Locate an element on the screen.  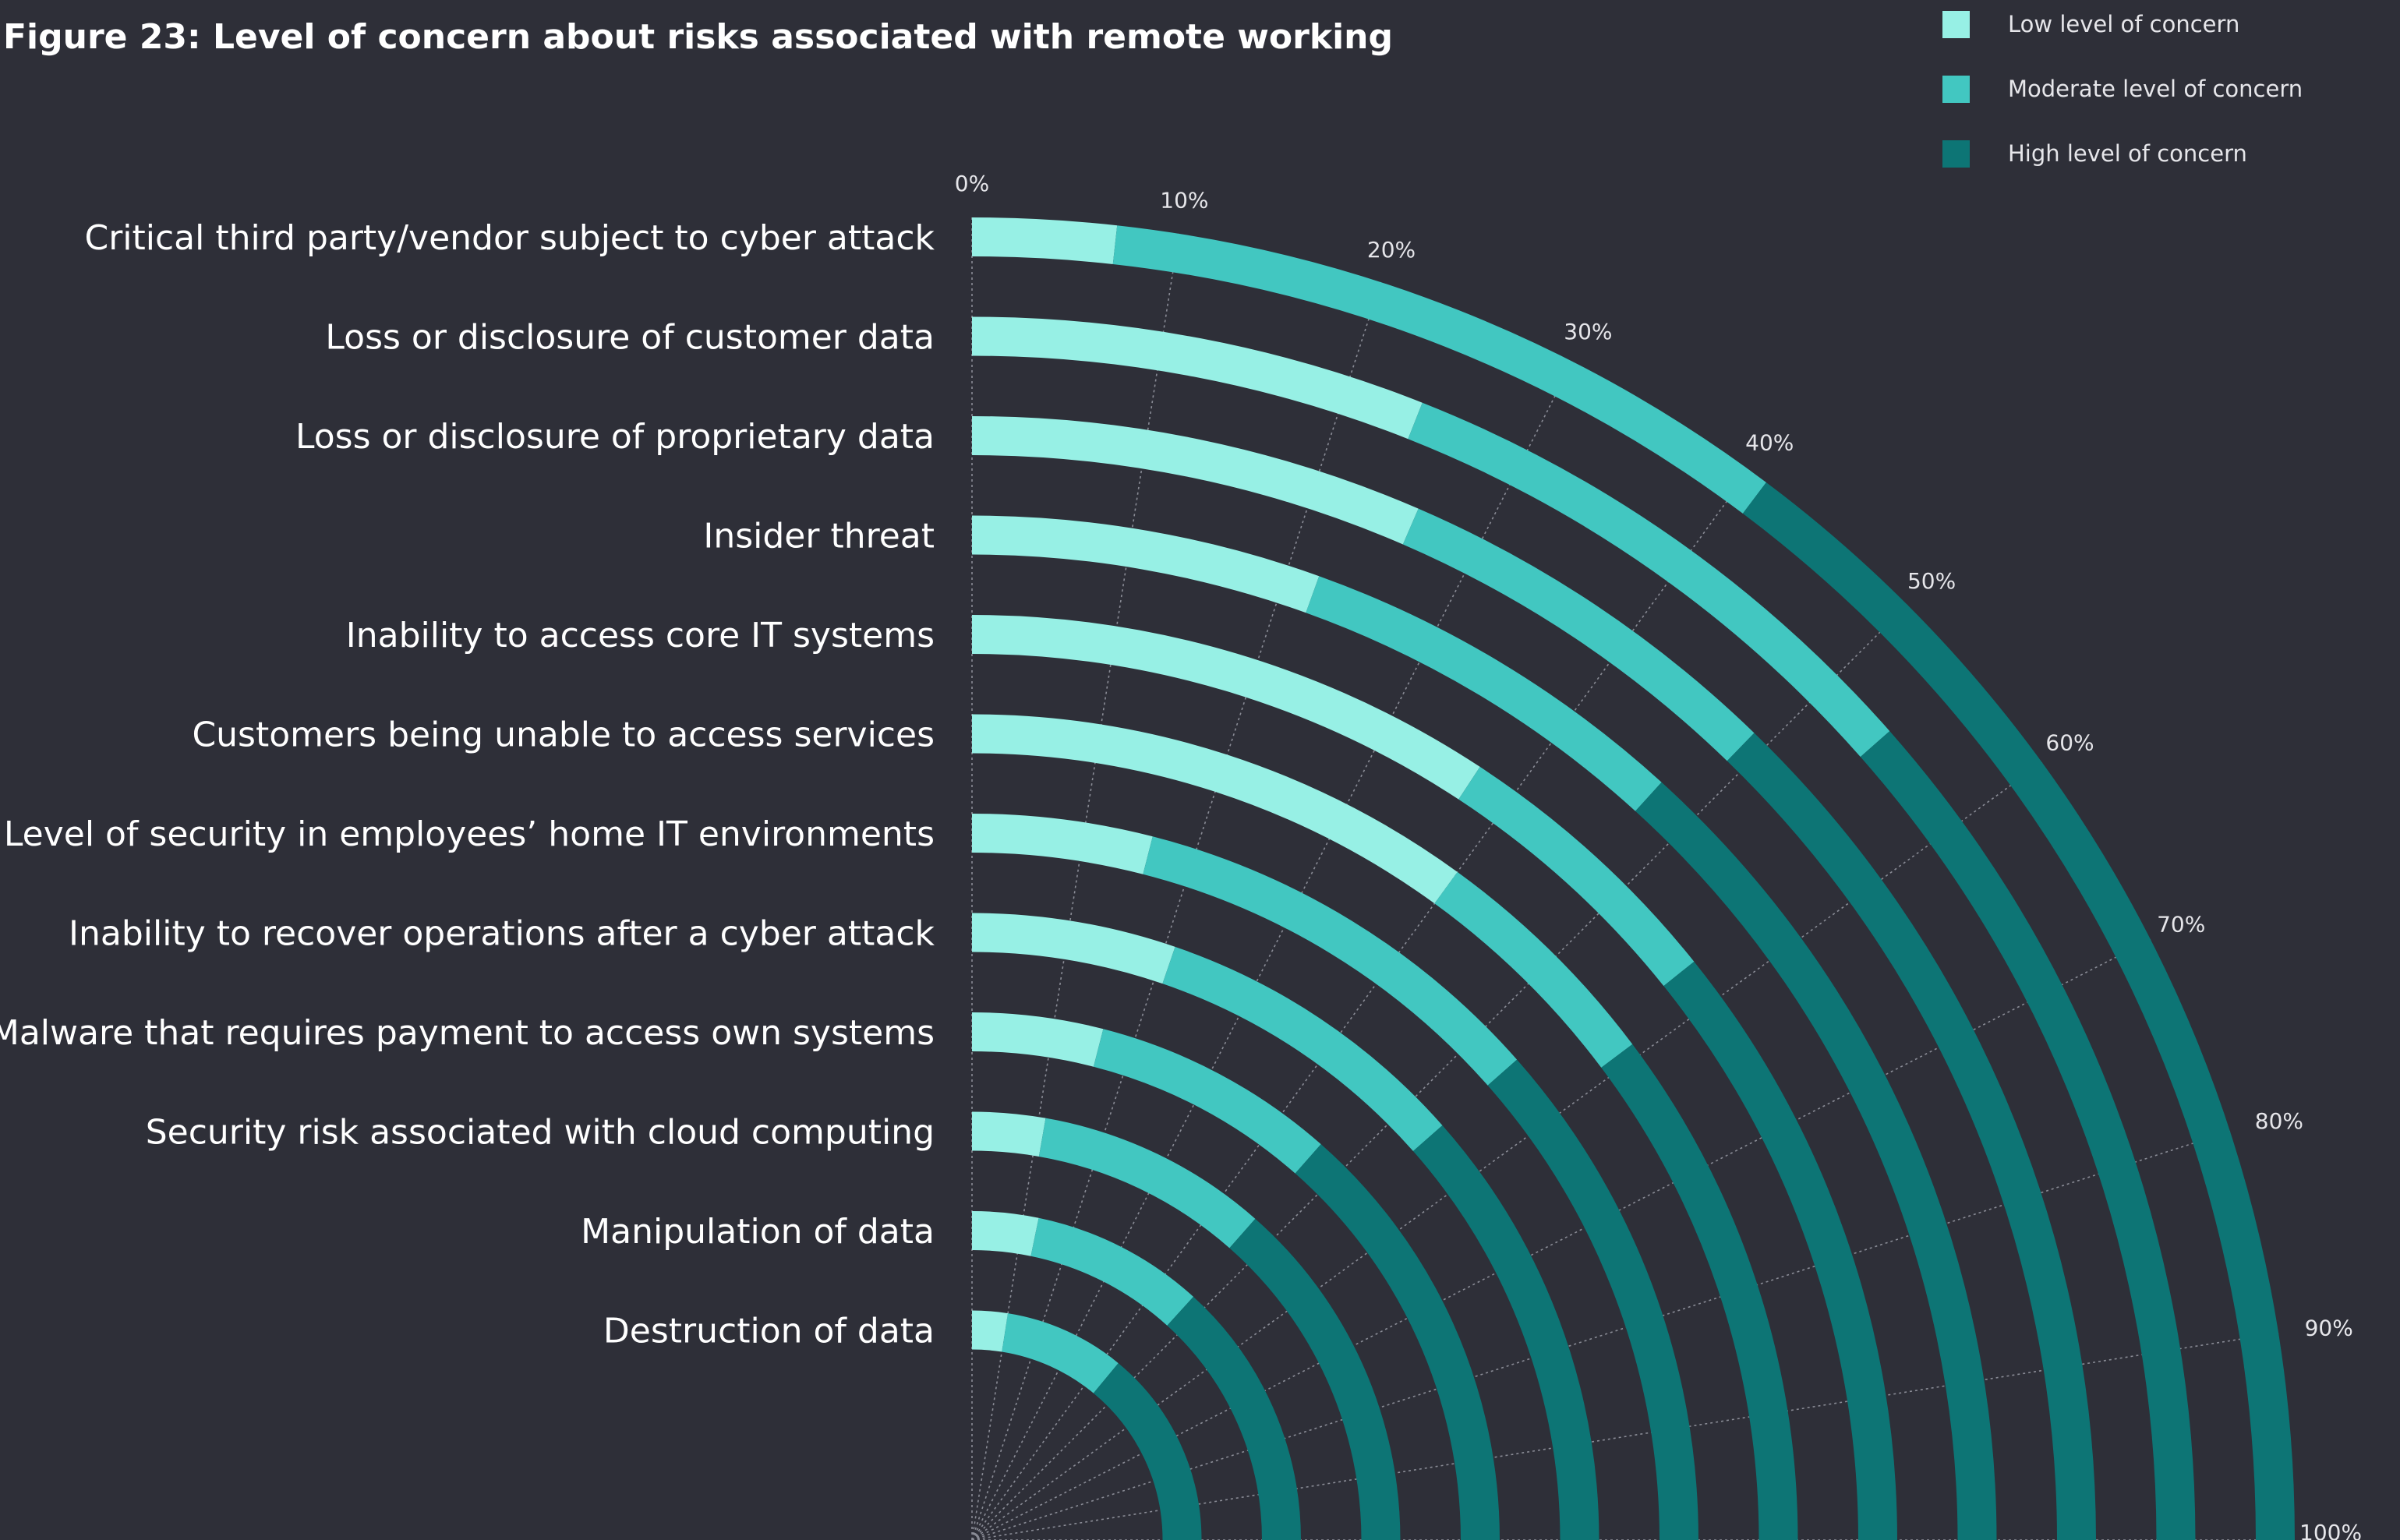
tick-label: 80% is located at coordinates (2279, 1121).